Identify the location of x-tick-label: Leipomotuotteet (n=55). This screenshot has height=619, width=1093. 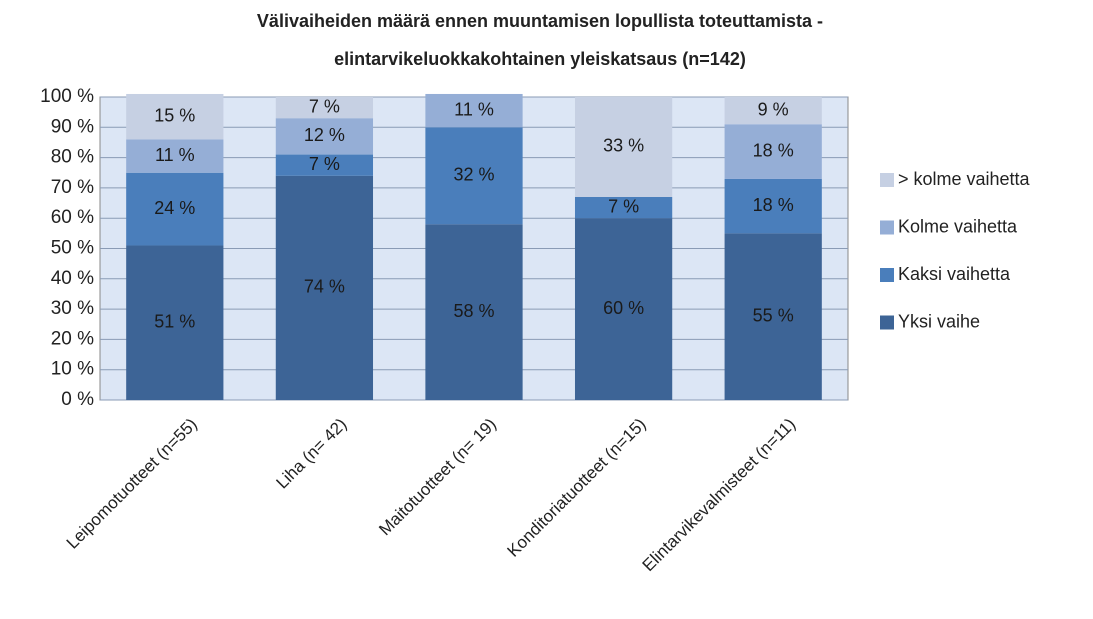
(132, 484).